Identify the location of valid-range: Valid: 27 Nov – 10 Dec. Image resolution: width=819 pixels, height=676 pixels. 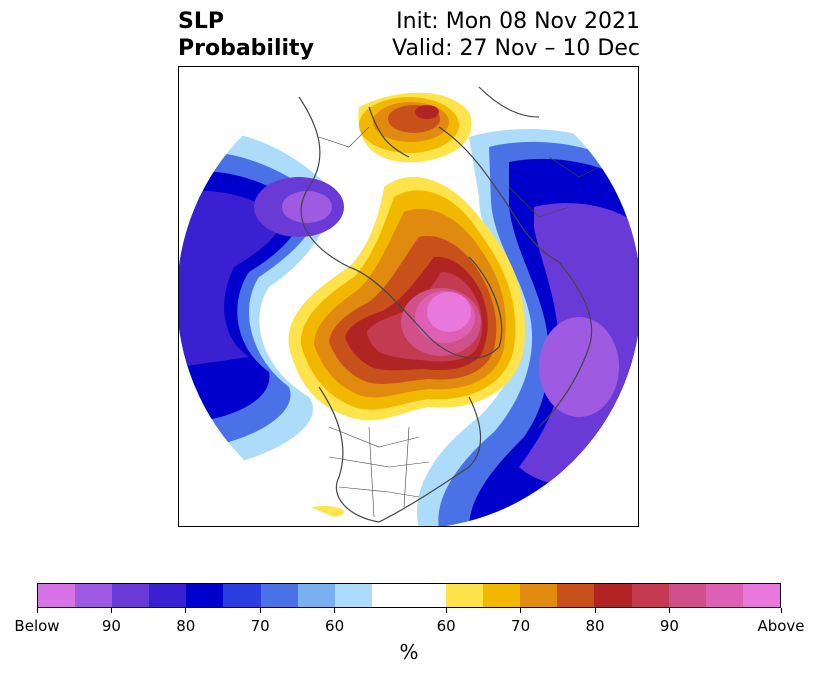
(516, 48).